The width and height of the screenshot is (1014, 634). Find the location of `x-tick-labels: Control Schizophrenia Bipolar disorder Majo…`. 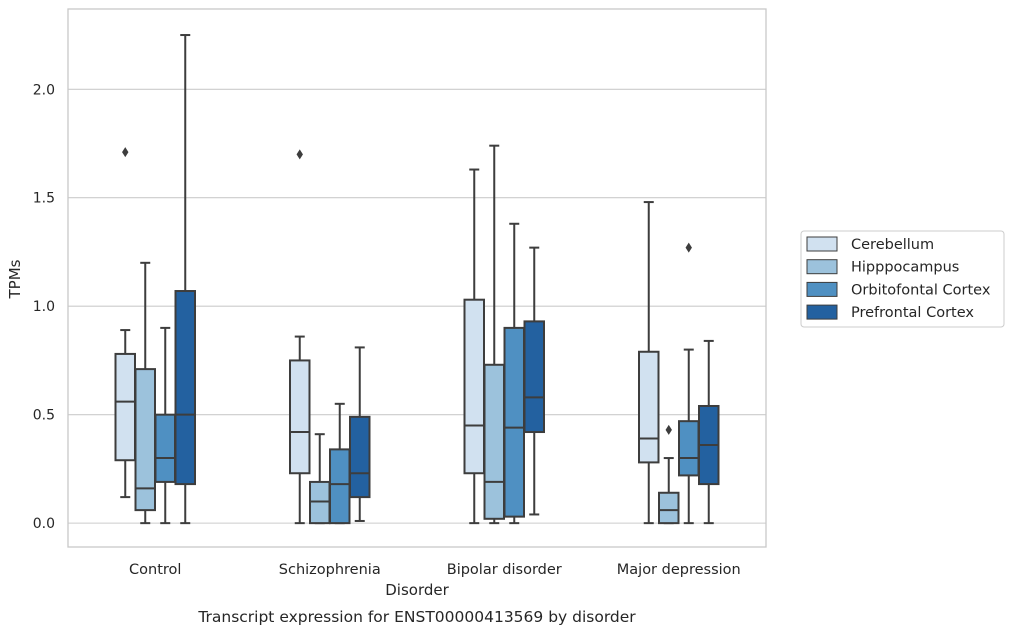

x-tick-labels: Control Schizophrenia Bipolar disorder Majo… is located at coordinates (435, 570).